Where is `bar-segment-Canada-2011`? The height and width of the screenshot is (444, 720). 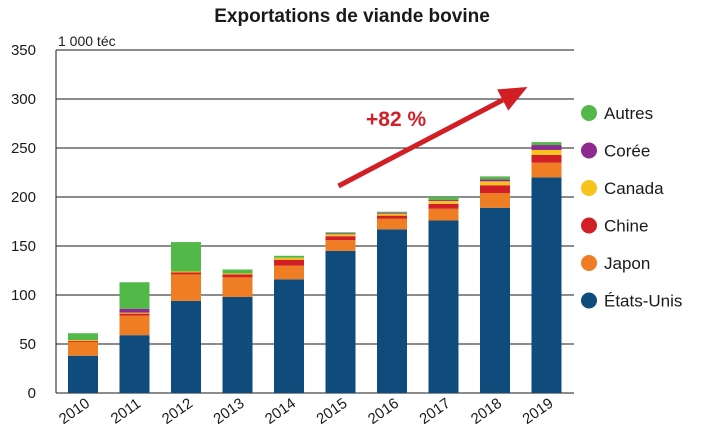 bar-segment-Canada-2011 is located at coordinates (134, 313).